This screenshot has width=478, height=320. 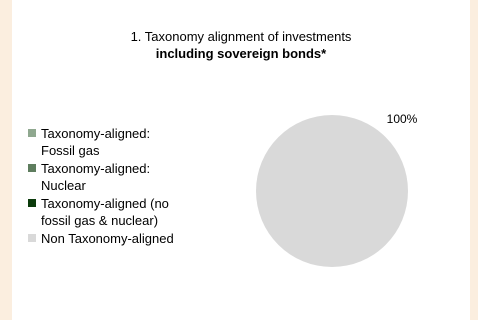 I want to click on legend-item-non-aligned: Non Taxonomy-aligned, so click(x=123, y=238).